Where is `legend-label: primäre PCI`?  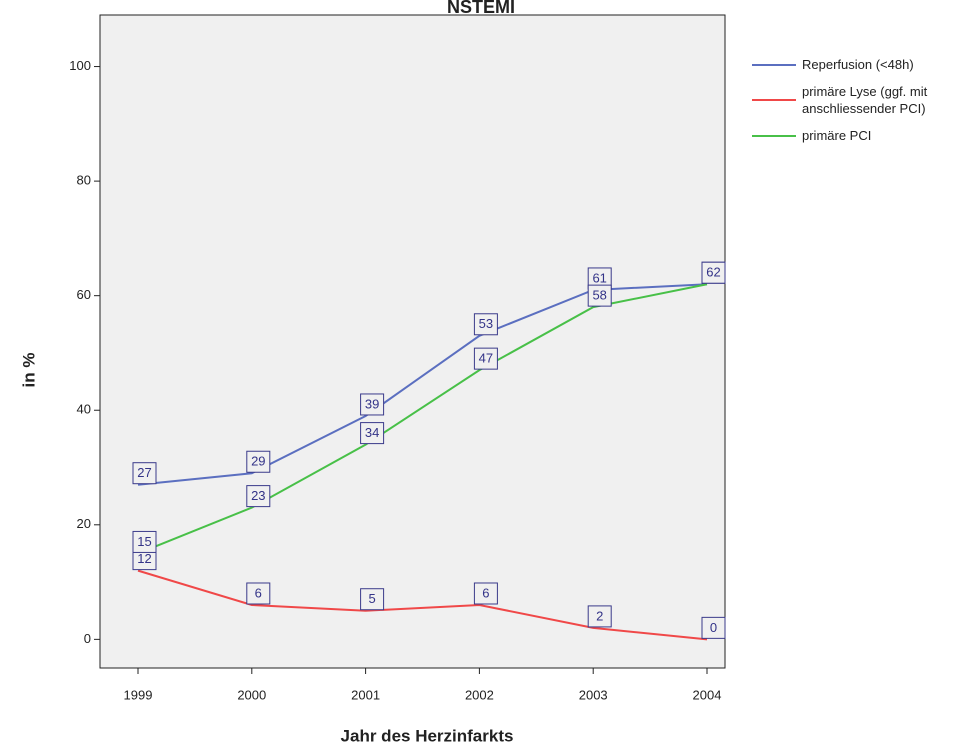
legend-label: primäre PCI is located at coordinates (837, 135).